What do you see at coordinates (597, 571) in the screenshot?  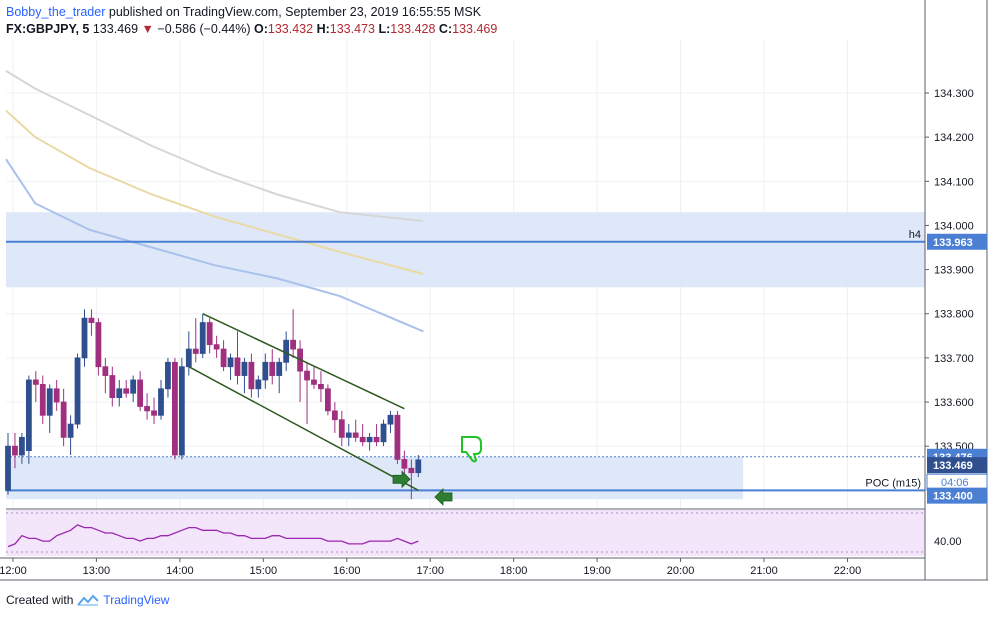 I see `time-tick-label: 19:00` at bounding box center [597, 571].